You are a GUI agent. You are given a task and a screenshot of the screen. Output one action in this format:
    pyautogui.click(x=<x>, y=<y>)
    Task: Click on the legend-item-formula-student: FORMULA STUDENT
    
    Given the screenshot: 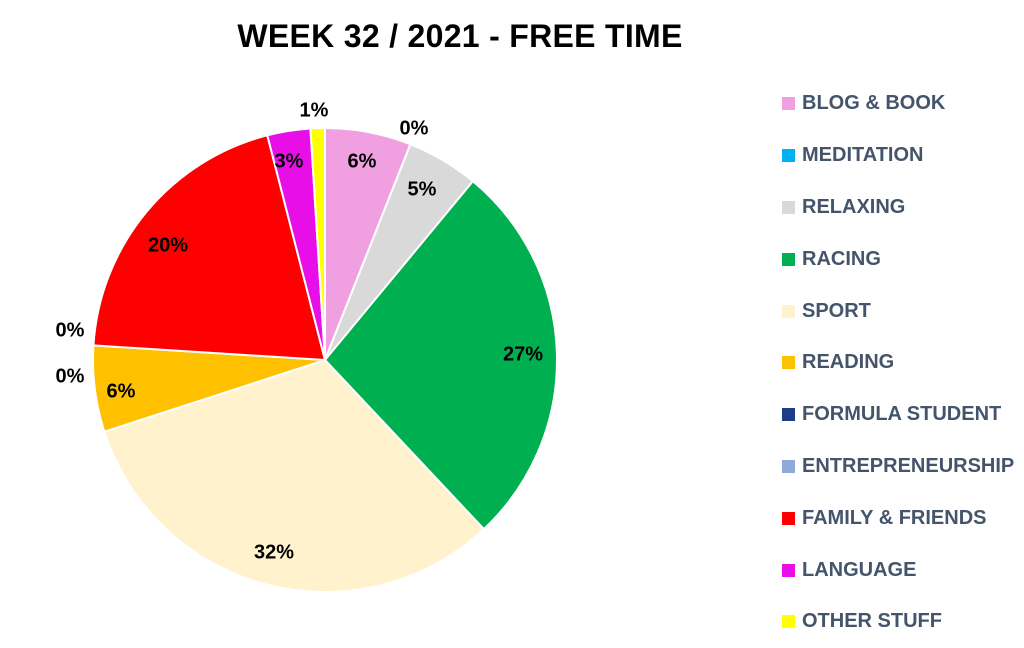 What is the action you would take?
    pyautogui.click(x=902, y=415)
    